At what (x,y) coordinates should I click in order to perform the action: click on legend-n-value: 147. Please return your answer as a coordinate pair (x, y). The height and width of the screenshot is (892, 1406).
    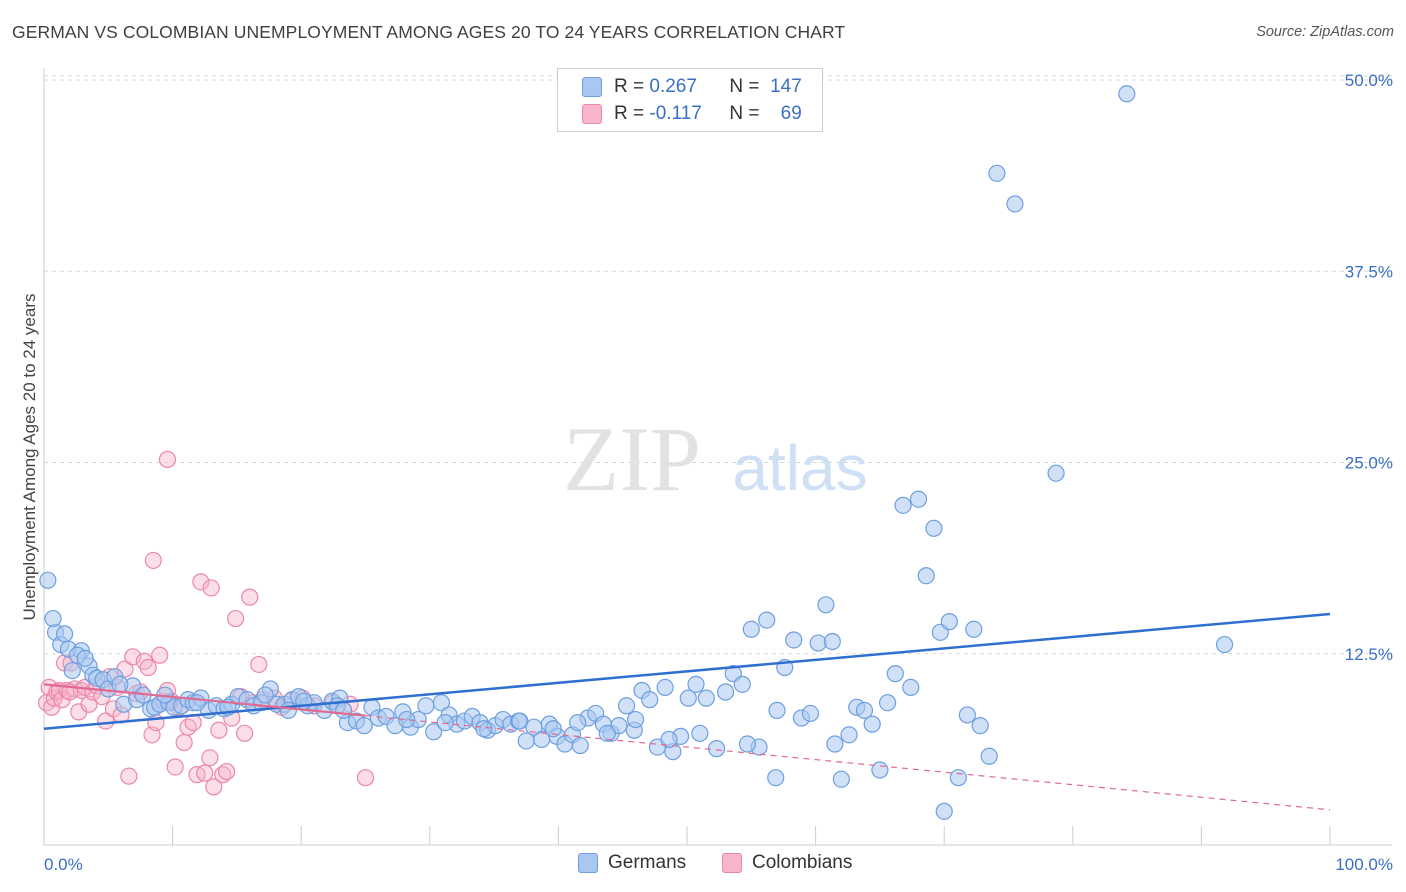
    Looking at the image, I should click on (786, 86).